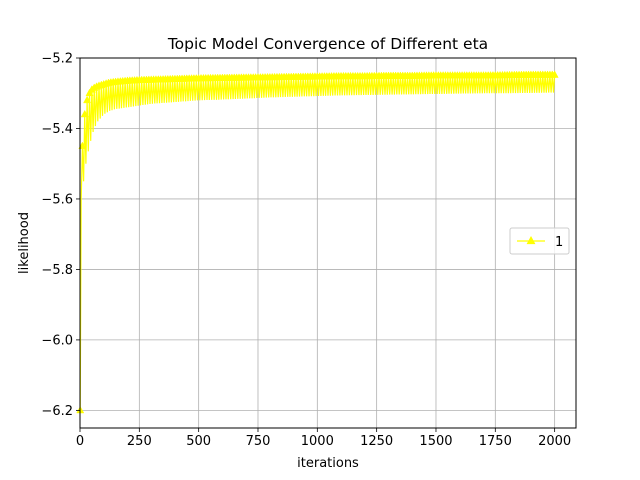  What do you see at coordinates (57, 411) in the screenshot?
I see `y-tick-label: −6.2` at bounding box center [57, 411].